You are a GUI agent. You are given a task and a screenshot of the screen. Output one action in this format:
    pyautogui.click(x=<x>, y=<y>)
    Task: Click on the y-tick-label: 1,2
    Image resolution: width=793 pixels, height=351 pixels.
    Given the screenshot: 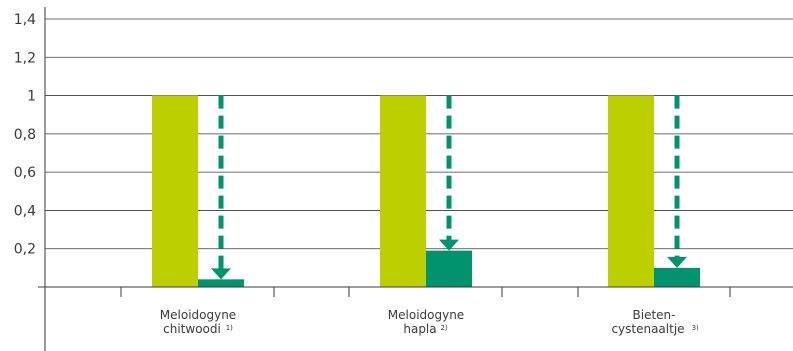 What is the action you would take?
    pyautogui.click(x=25, y=58)
    